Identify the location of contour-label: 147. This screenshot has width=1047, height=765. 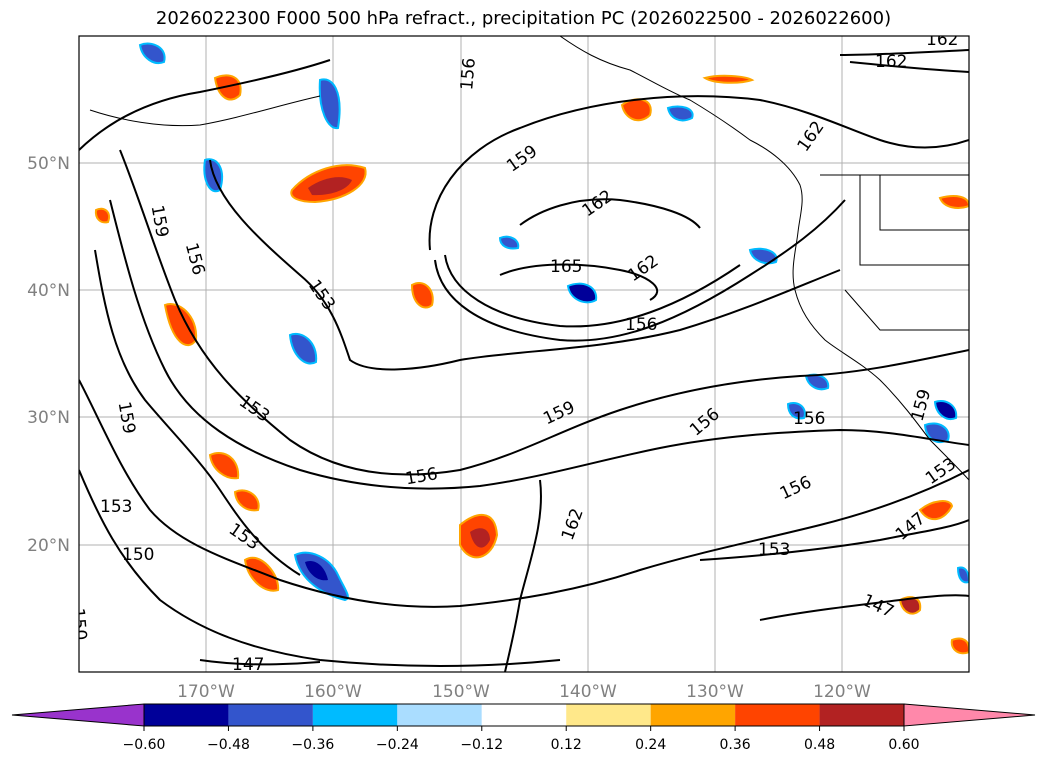
(248, 665).